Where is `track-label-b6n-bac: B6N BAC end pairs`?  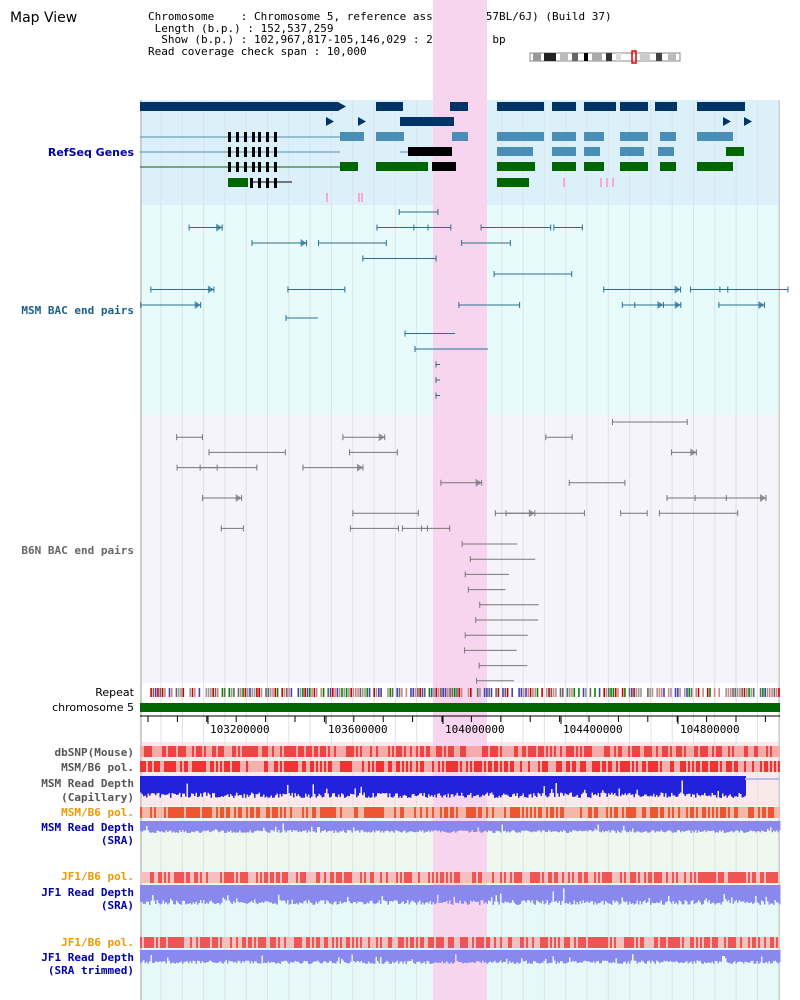
track-label-b6n-bac: B6N BAC end pairs is located at coordinates (77, 550).